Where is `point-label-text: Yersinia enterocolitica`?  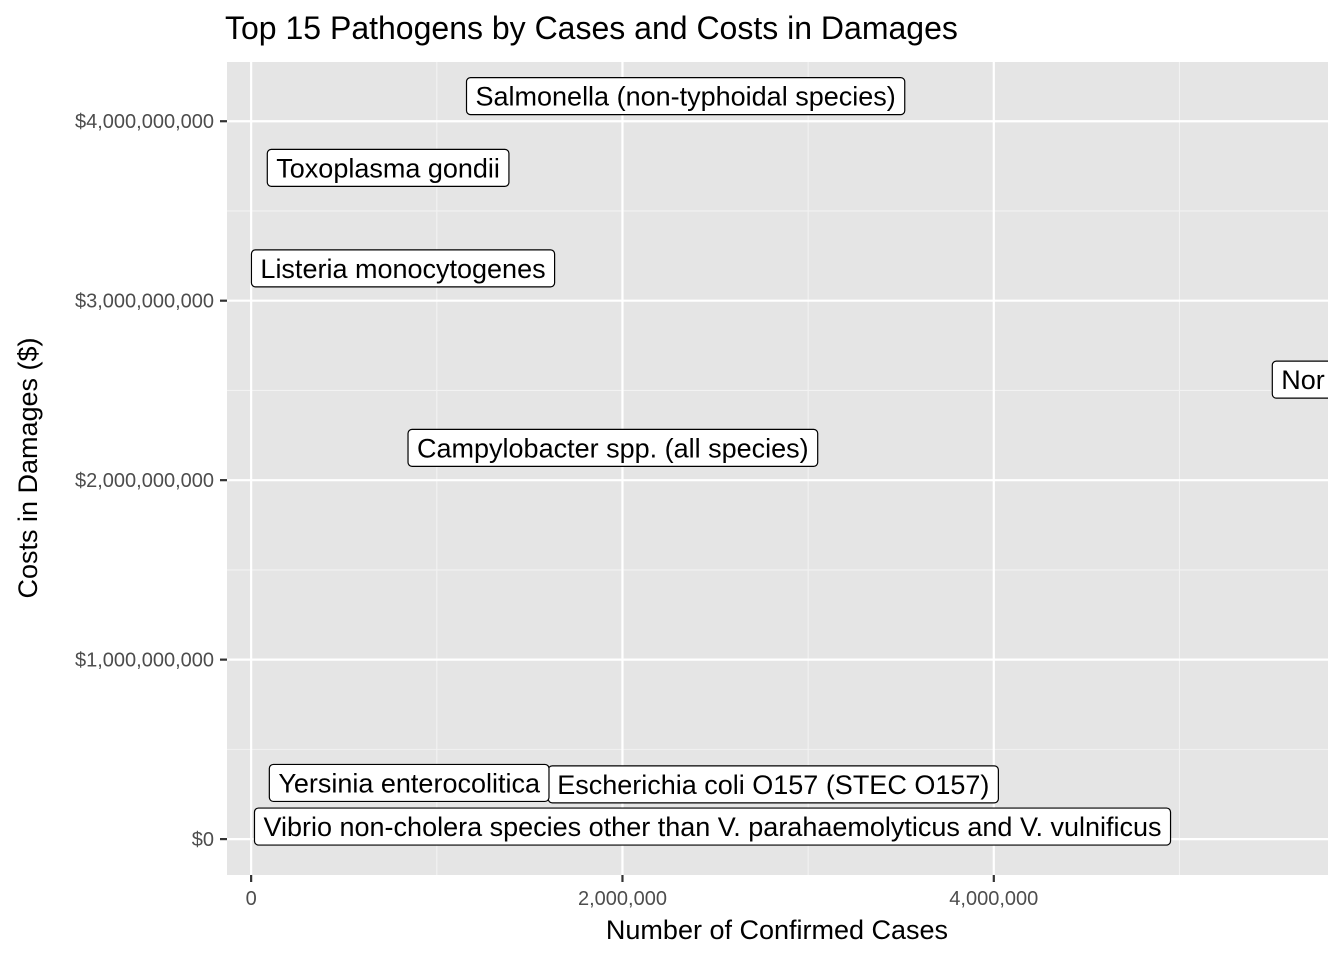 point-label-text: Yersinia enterocolitica is located at coordinates (409, 783).